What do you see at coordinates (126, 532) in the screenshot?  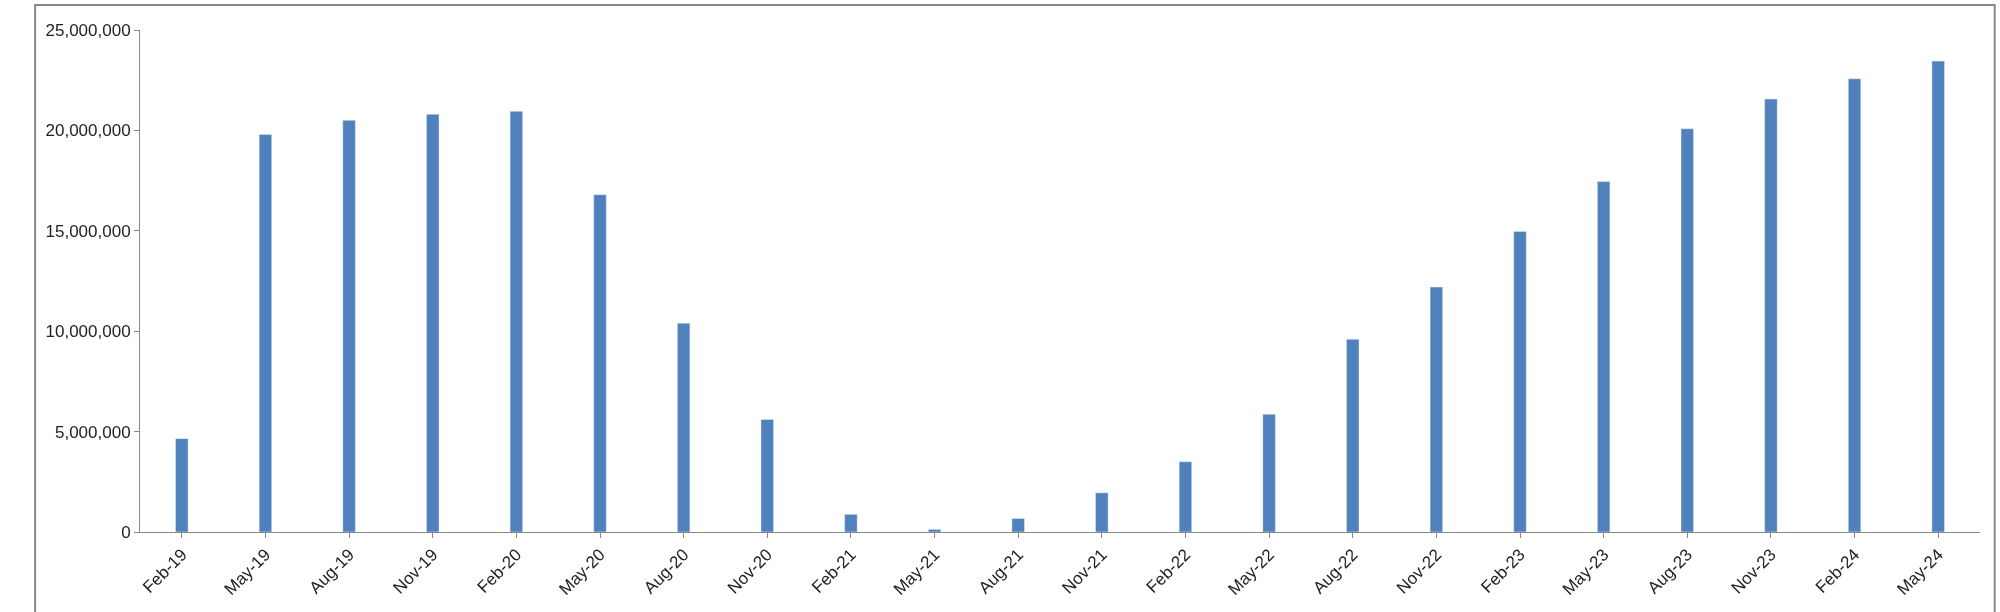 I see `y-tick-label: 0` at bounding box center [126, 532].